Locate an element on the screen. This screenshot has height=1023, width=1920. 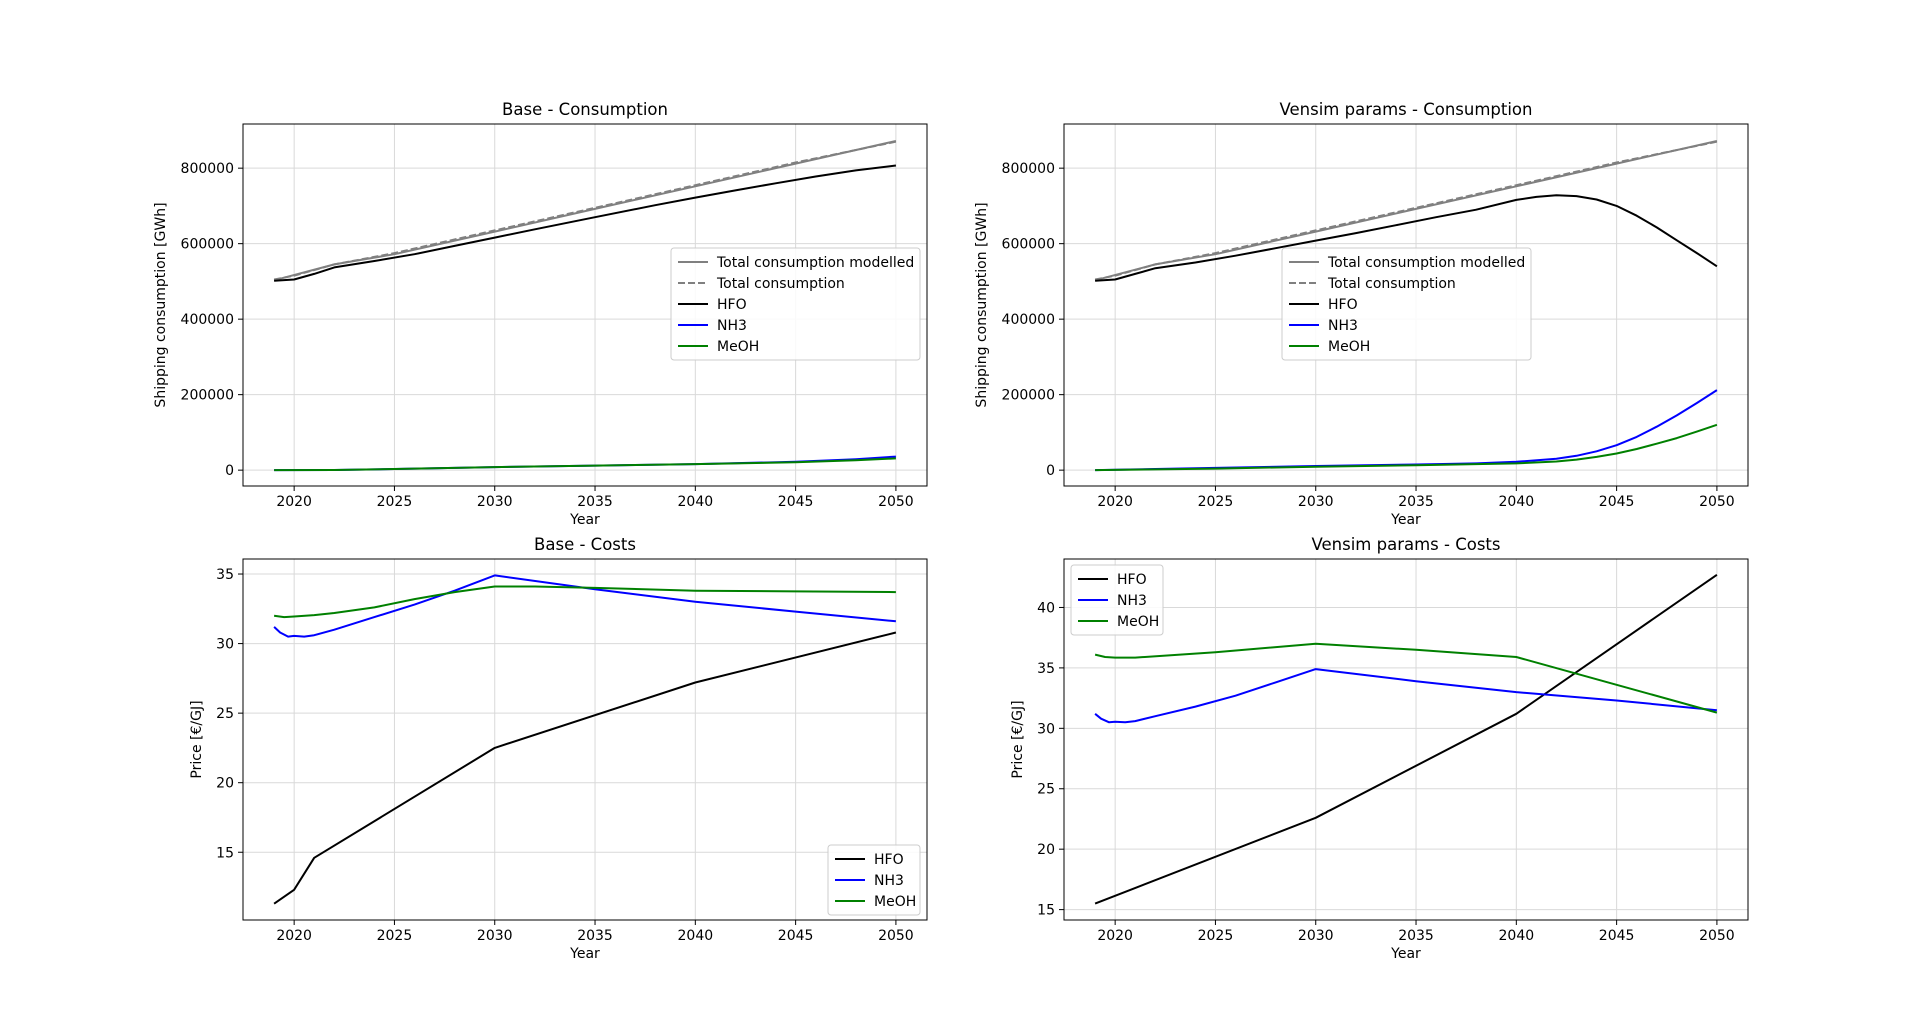
y-tick-label: 25 is located at coordinates (225, 714).